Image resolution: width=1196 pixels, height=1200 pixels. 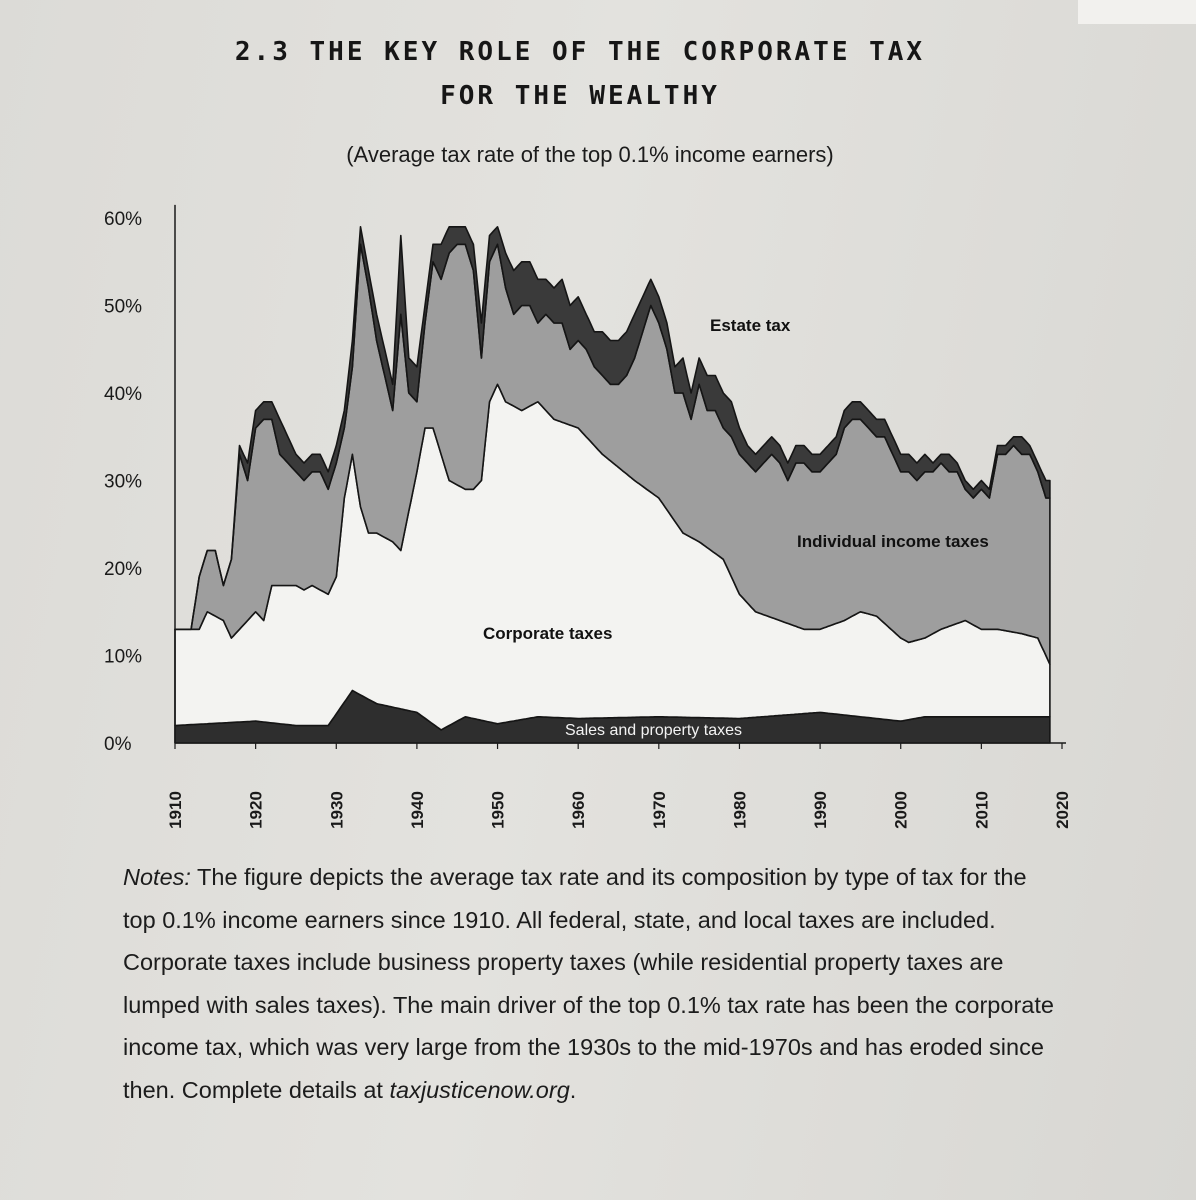 I want to click on x-tick-label: 1940, so click(x=417, y=810).